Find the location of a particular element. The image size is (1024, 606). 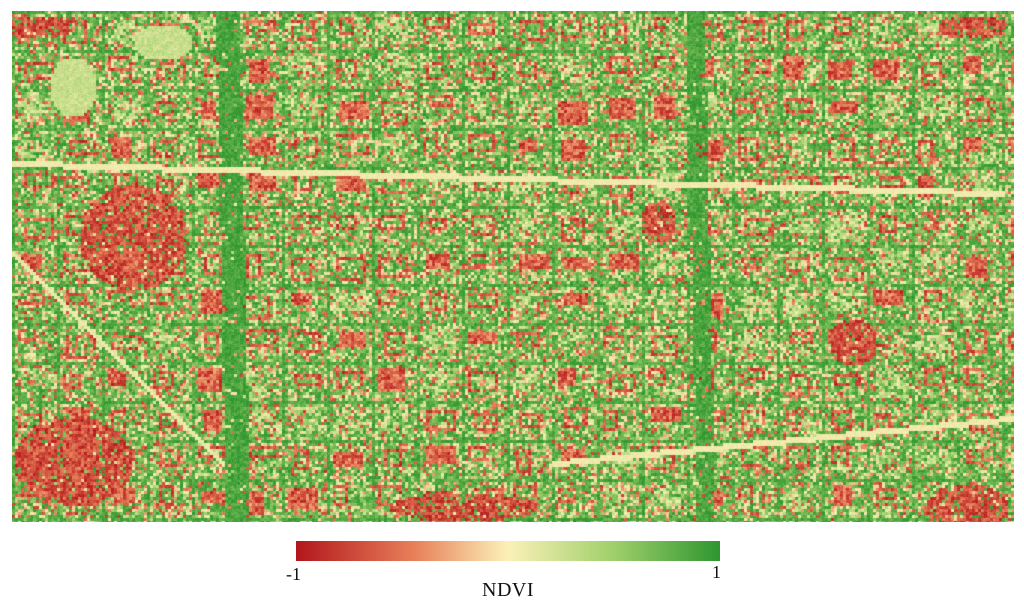

colorbar-gradient is located at coordinates (508, 551).